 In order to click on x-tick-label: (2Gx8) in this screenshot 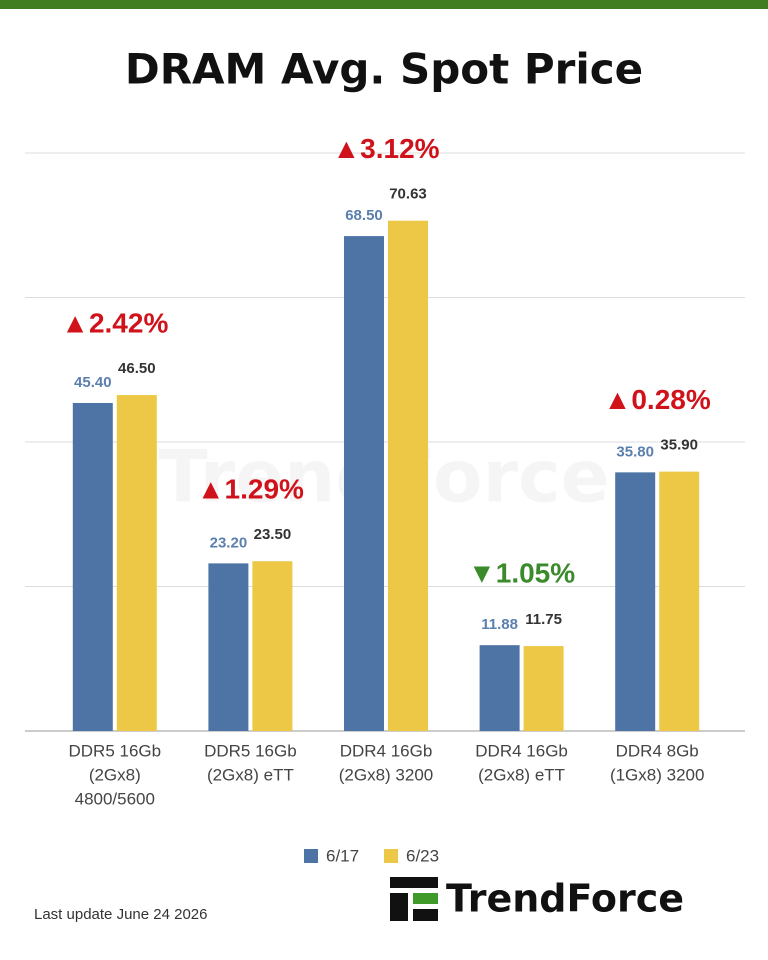, I will do `click(115, 774)`.